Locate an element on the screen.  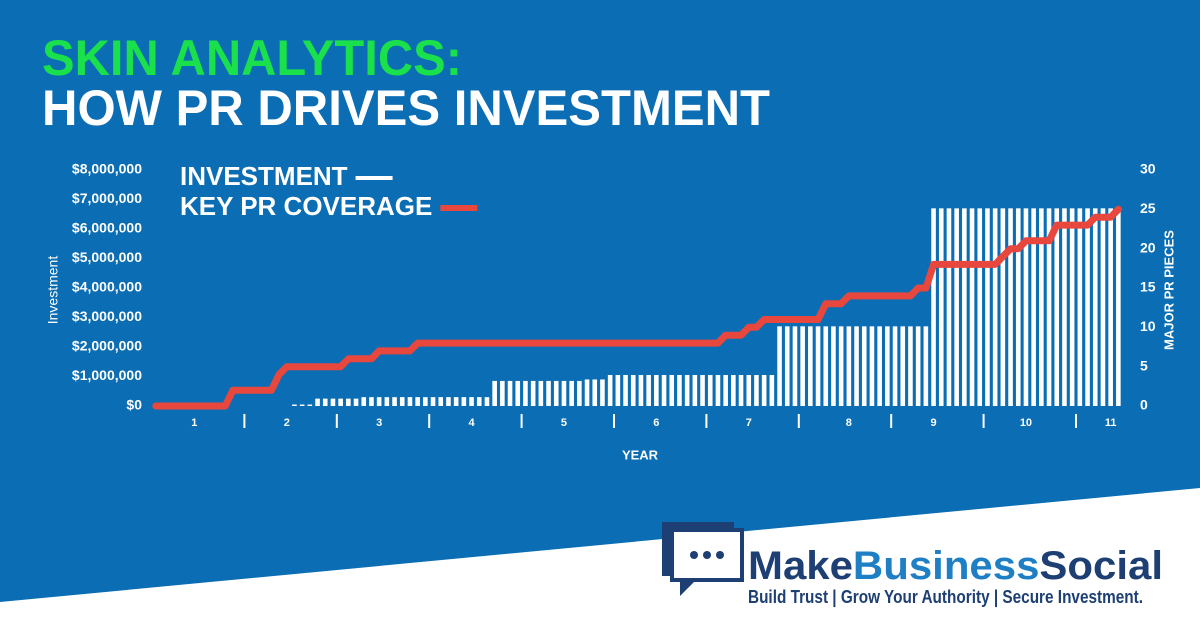
y-tick-label: $8,000,000 is located at coordinates (107, 169).